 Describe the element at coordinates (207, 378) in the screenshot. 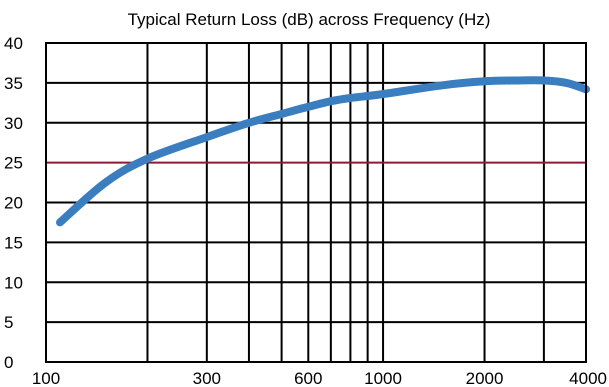

I see `x-tick-label: 300` at that location.